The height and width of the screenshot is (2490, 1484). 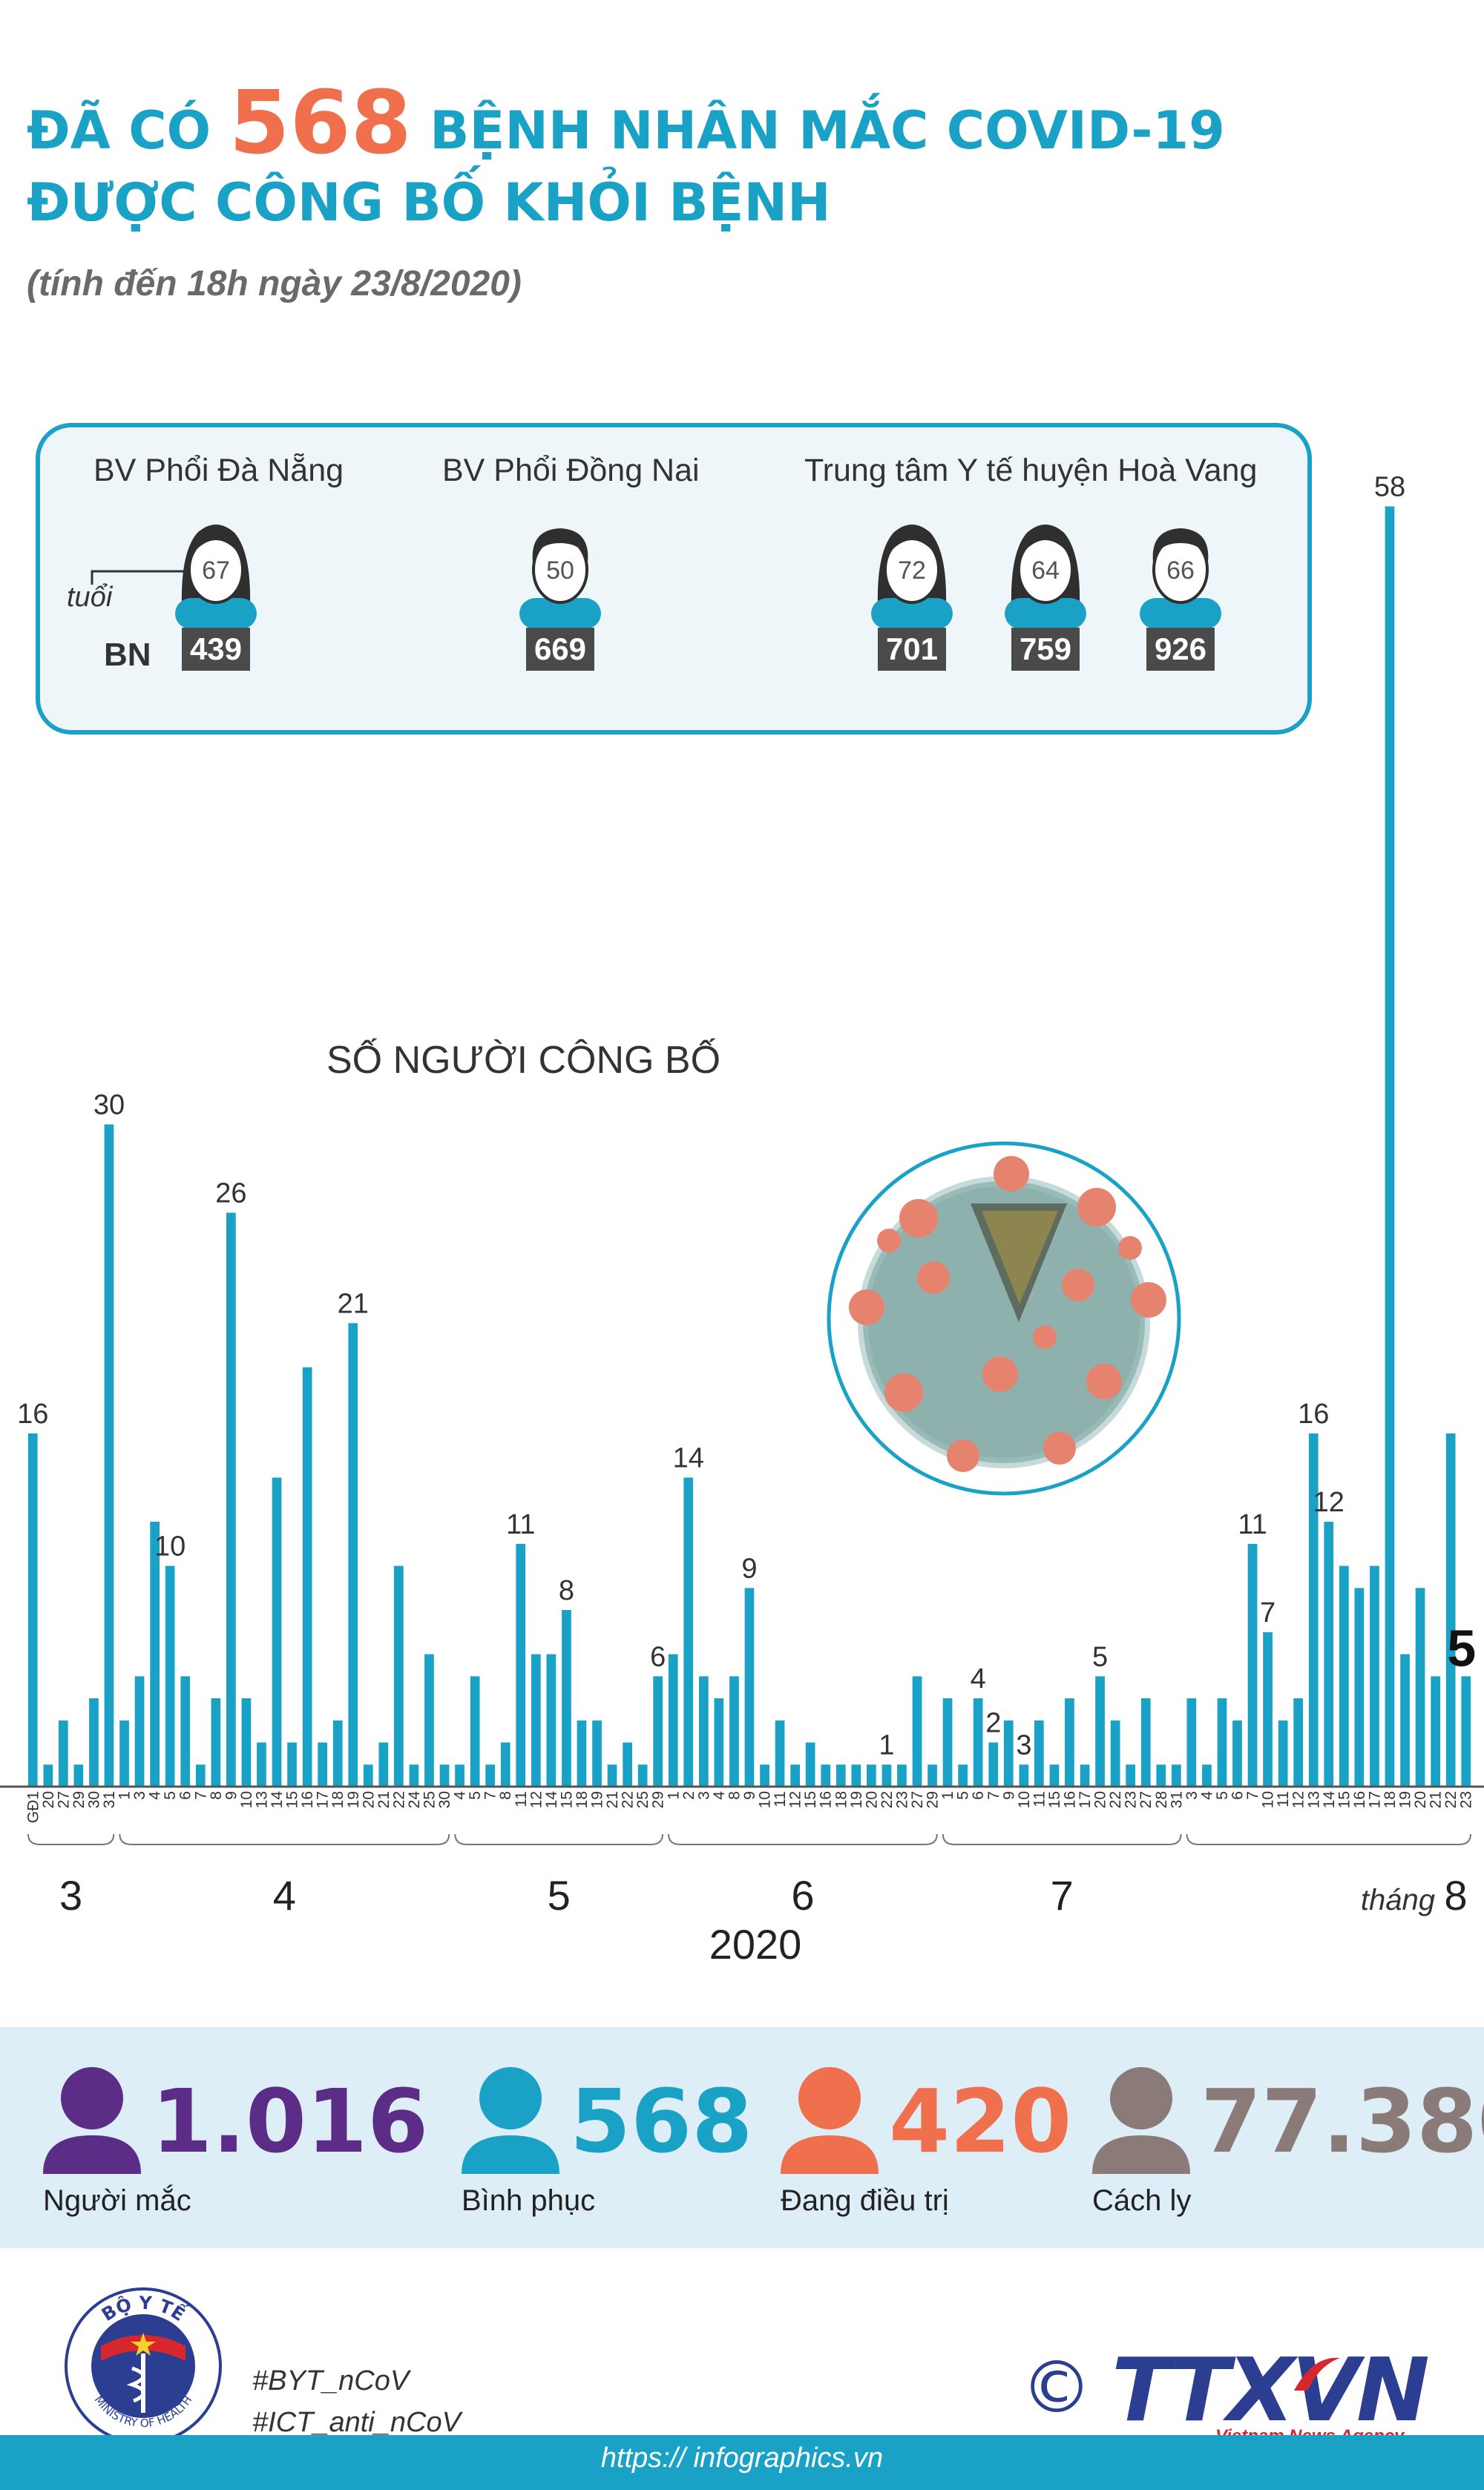 What do you see at coordinates (1180, 590) in the screenshot?
I see `patient-avatar-926: 66 926` at bounding box center [1180, 590].